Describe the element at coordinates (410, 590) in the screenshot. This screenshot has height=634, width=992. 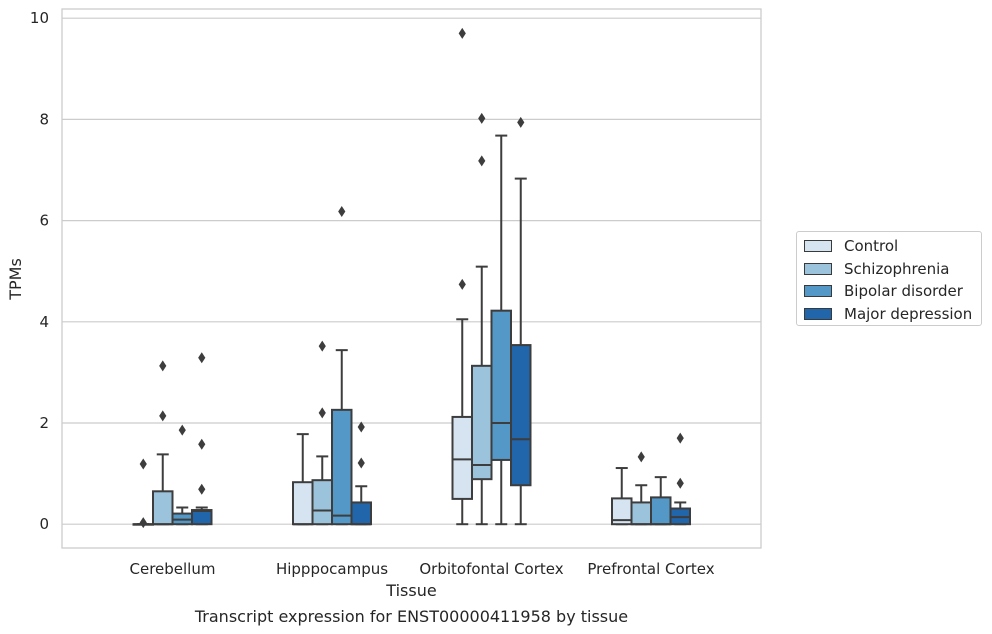
I see `x-axis-label: Tissue` at that location.